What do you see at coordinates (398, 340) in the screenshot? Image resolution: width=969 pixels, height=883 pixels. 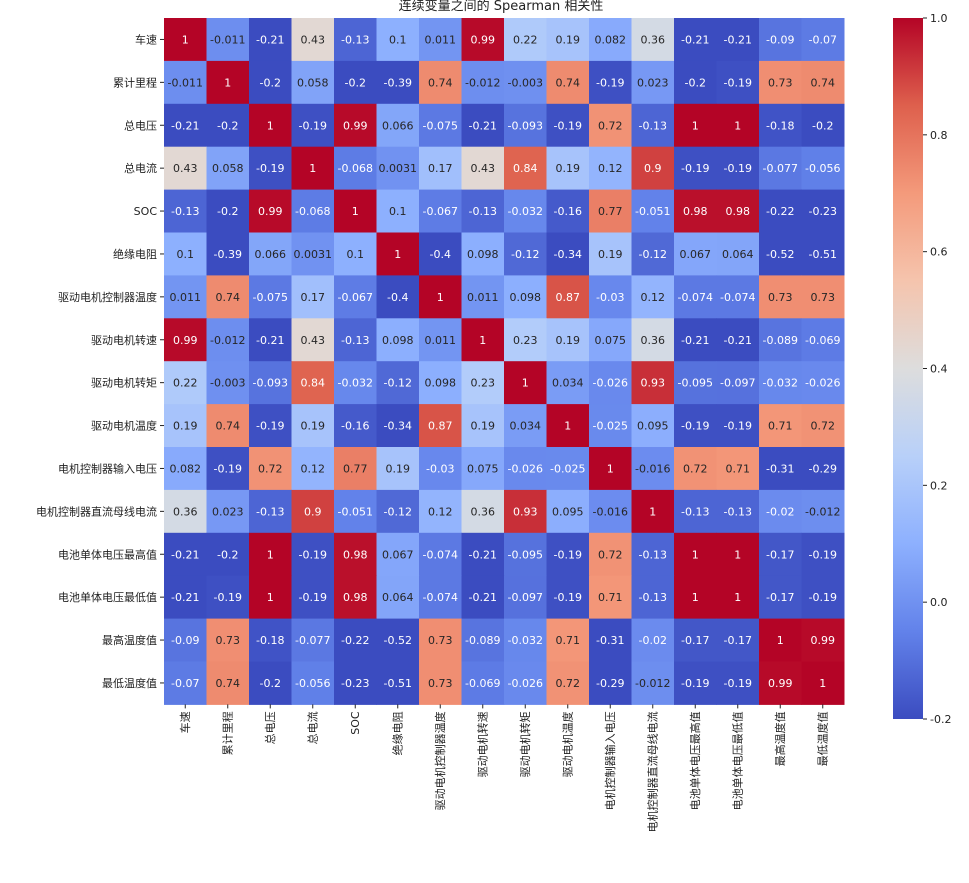 I see `cell-value-label: 0.098` at bounding box center [398, 340].